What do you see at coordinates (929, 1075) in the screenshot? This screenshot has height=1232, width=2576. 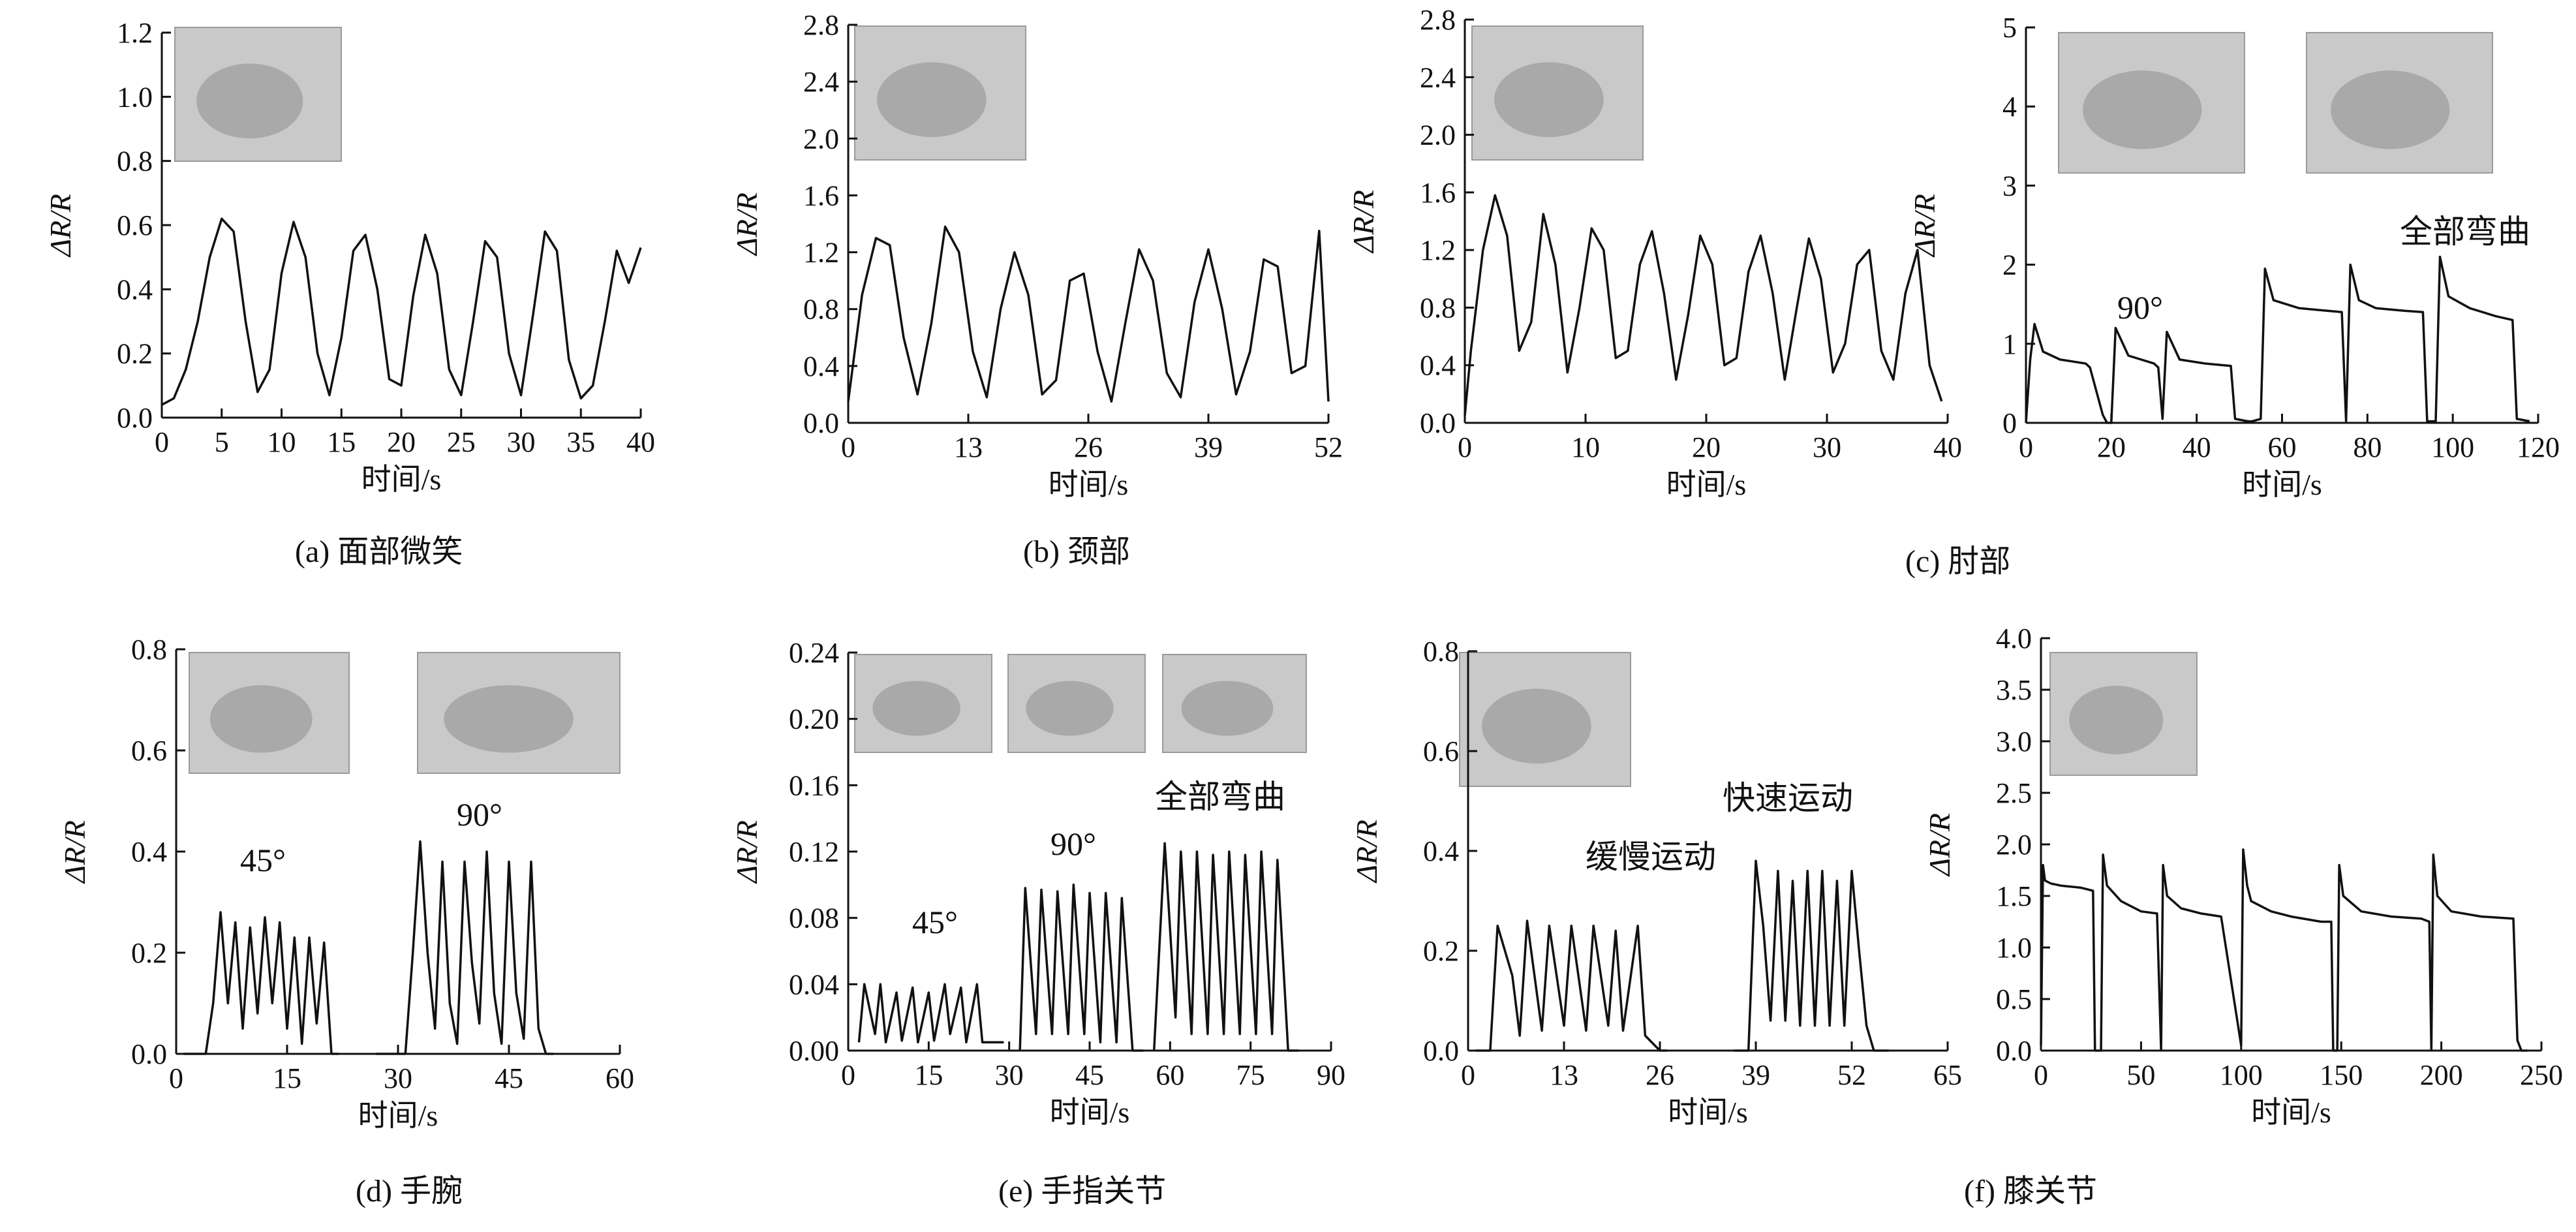 I see `x-tick-label-5-1: 15` at bounding box center [929, 1075].